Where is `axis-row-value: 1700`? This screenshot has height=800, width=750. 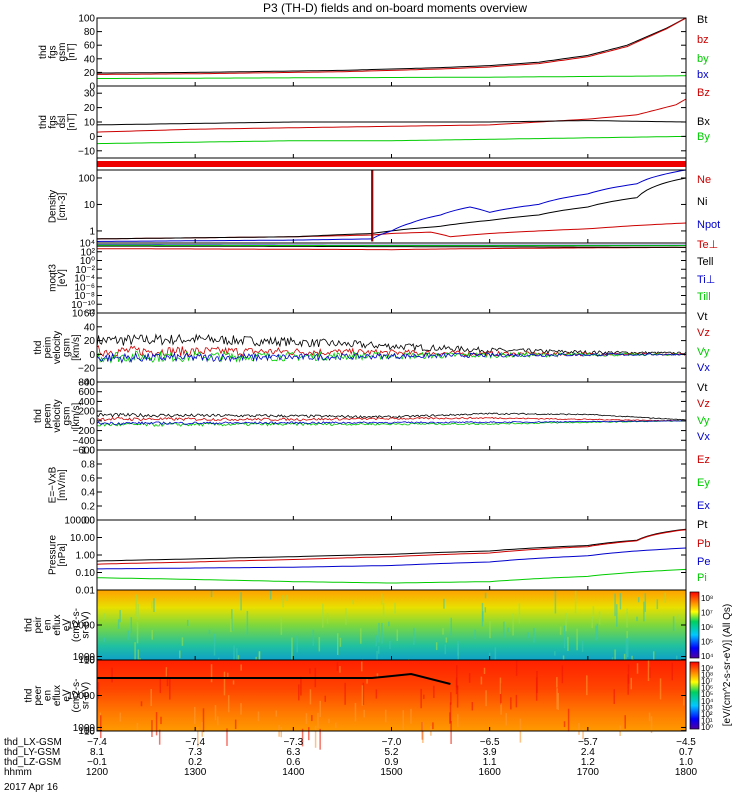 axis-row-value: 1700 is located at coordinates (588, 772).